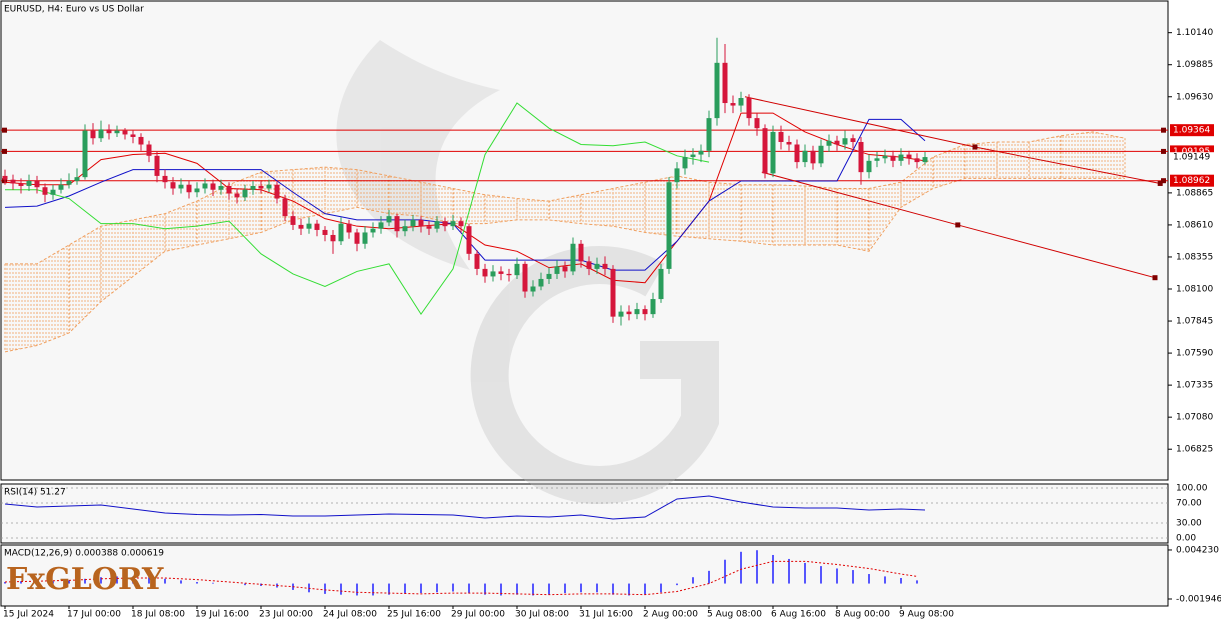 The image size is (1221, 625). What do you see at coordinates (670, 615) in the screenshot?
I see `x-tick-label: 2 Aug 00:00` at bounding box center [670, 615].